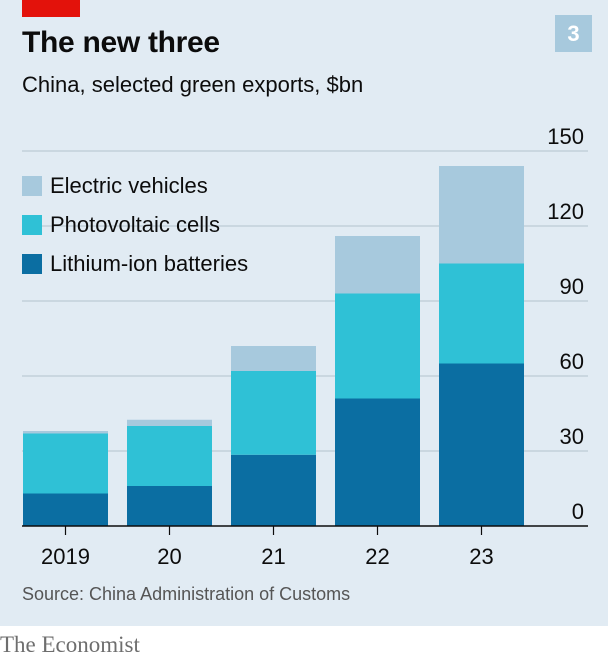 The width and height of the screenshot is (608, 662). I want to click on chart-number-badge: 3, so click(573, 33).